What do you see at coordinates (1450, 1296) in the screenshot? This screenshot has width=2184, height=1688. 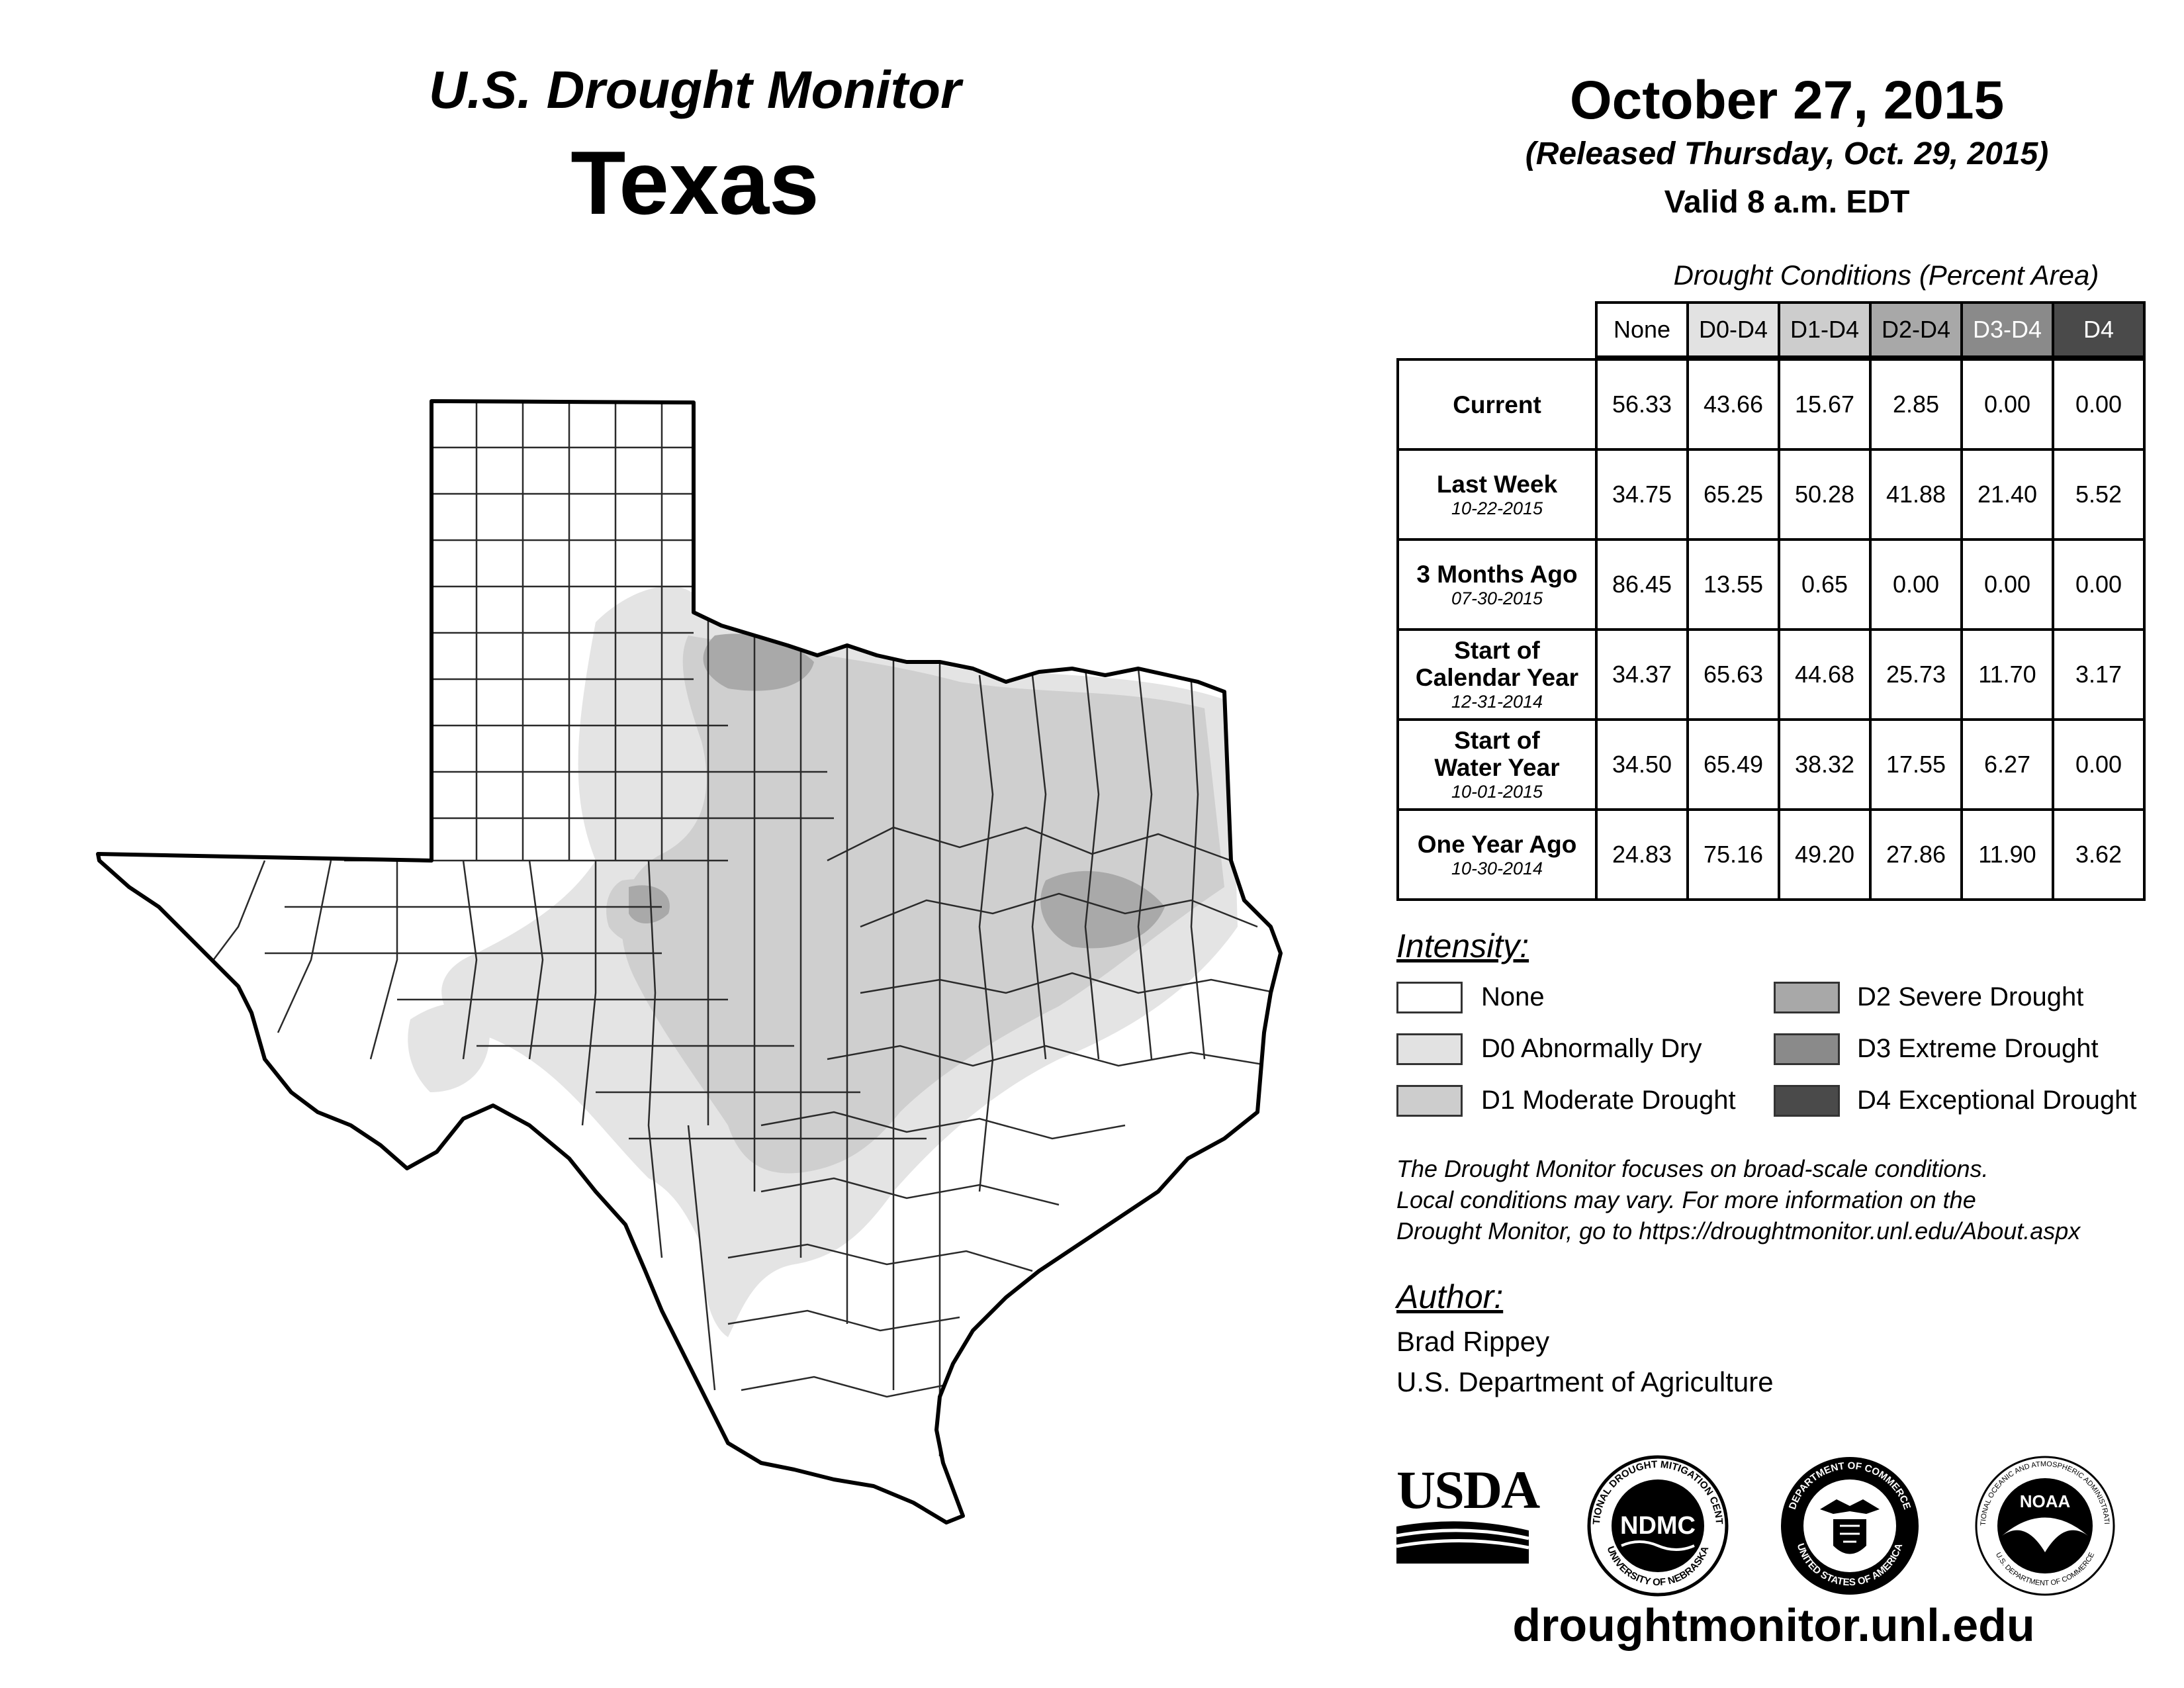 I see `author-heading: Author:` at bounding box center [1450, 1296].